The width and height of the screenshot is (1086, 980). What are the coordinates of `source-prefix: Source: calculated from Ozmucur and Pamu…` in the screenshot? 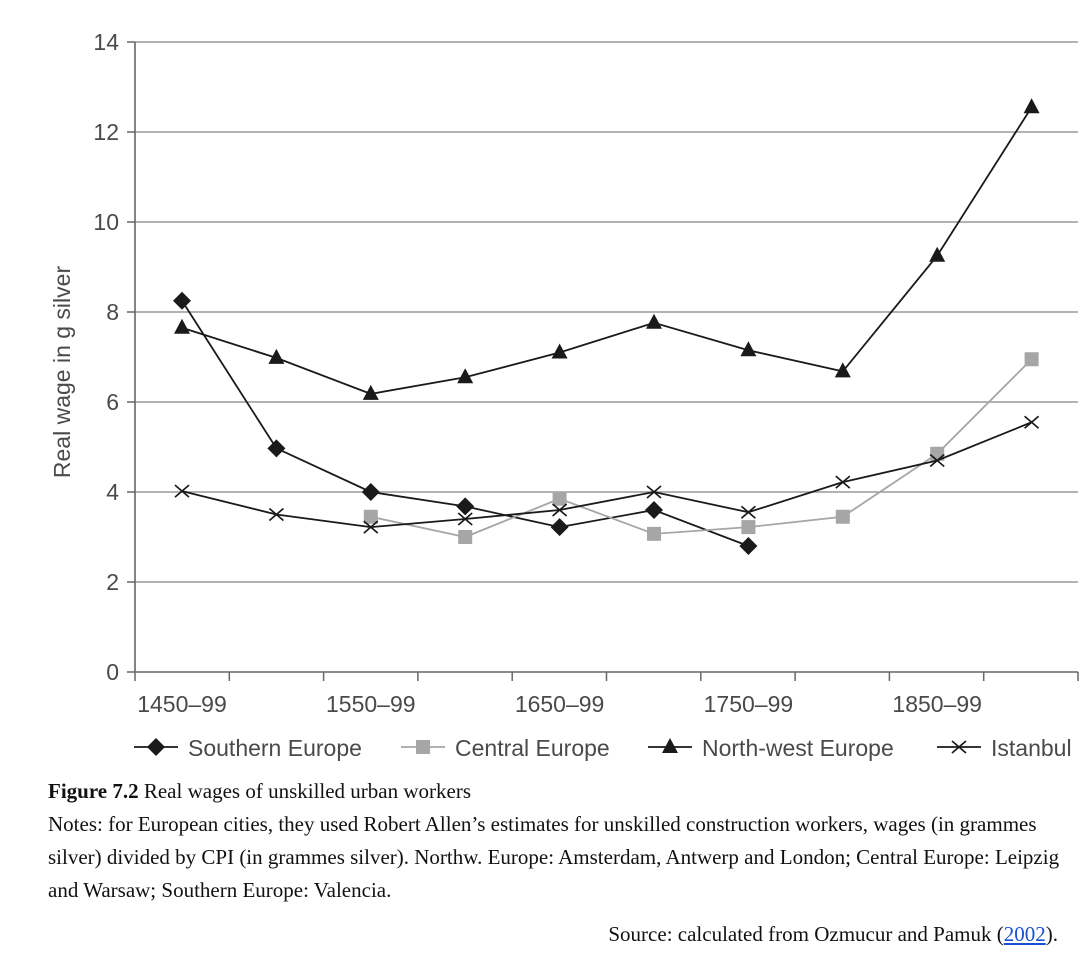 It's located at (806, 934).